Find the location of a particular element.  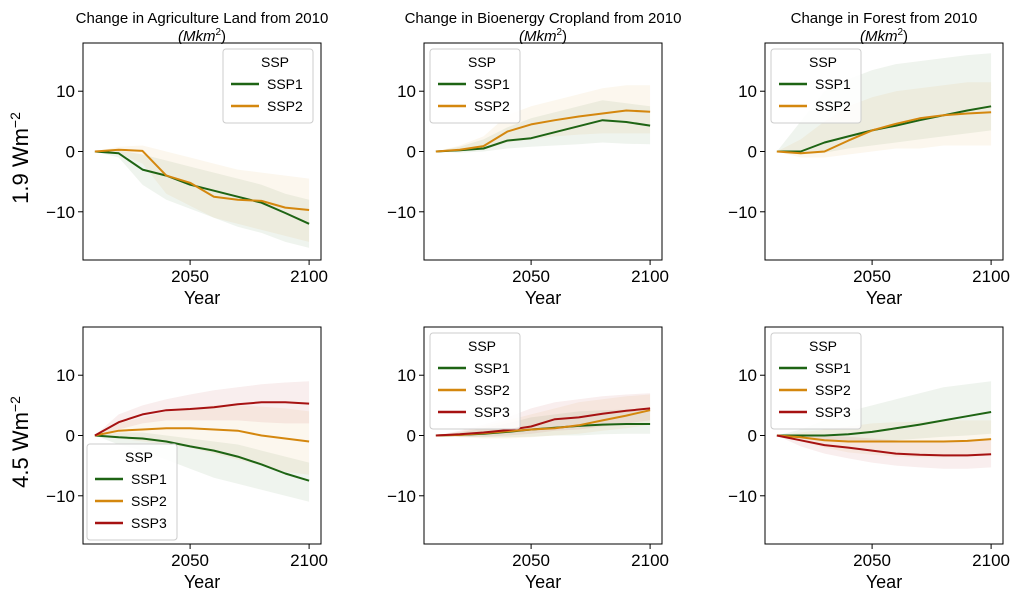

panel-4-legend-label-ssp1: SSP1 is located at coordinates (149, 479).